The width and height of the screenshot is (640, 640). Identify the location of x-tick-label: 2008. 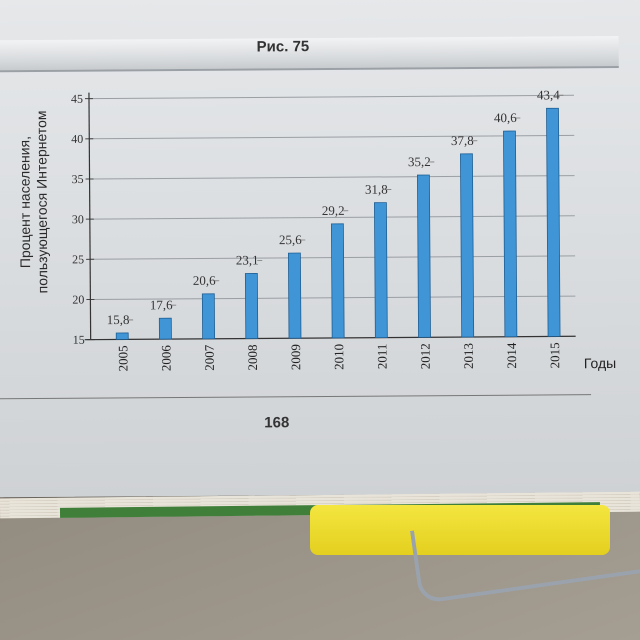
(252, 357).